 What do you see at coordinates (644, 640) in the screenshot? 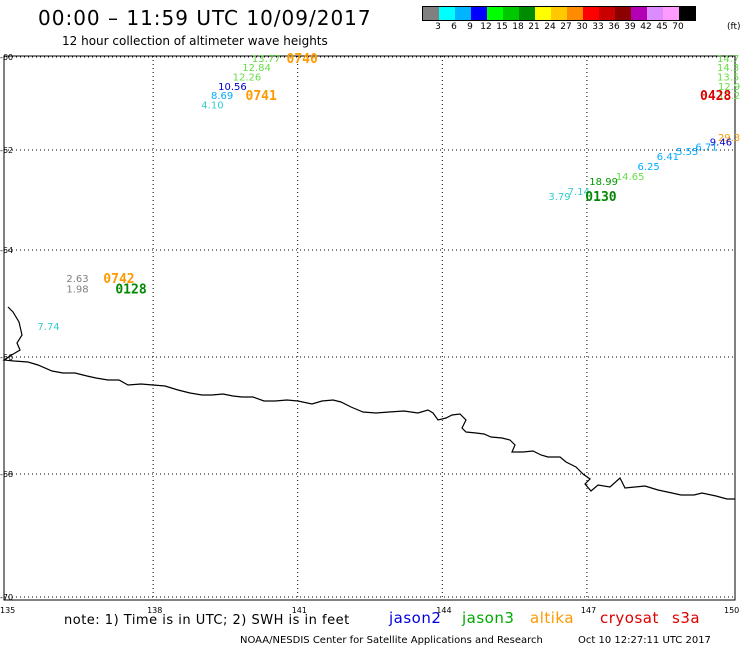
I see `footer-generated-time: Oct 10 12:27:11 UTC 2017` at bounding box center [644, 640].